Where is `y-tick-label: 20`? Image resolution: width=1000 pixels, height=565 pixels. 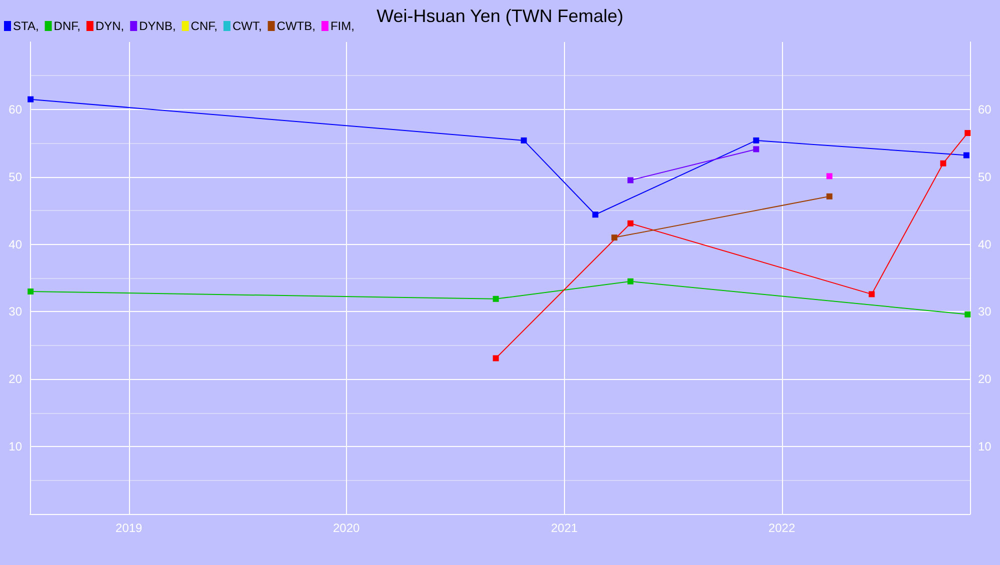
y-tick-label: 20 is located at coordinates (15, 379).